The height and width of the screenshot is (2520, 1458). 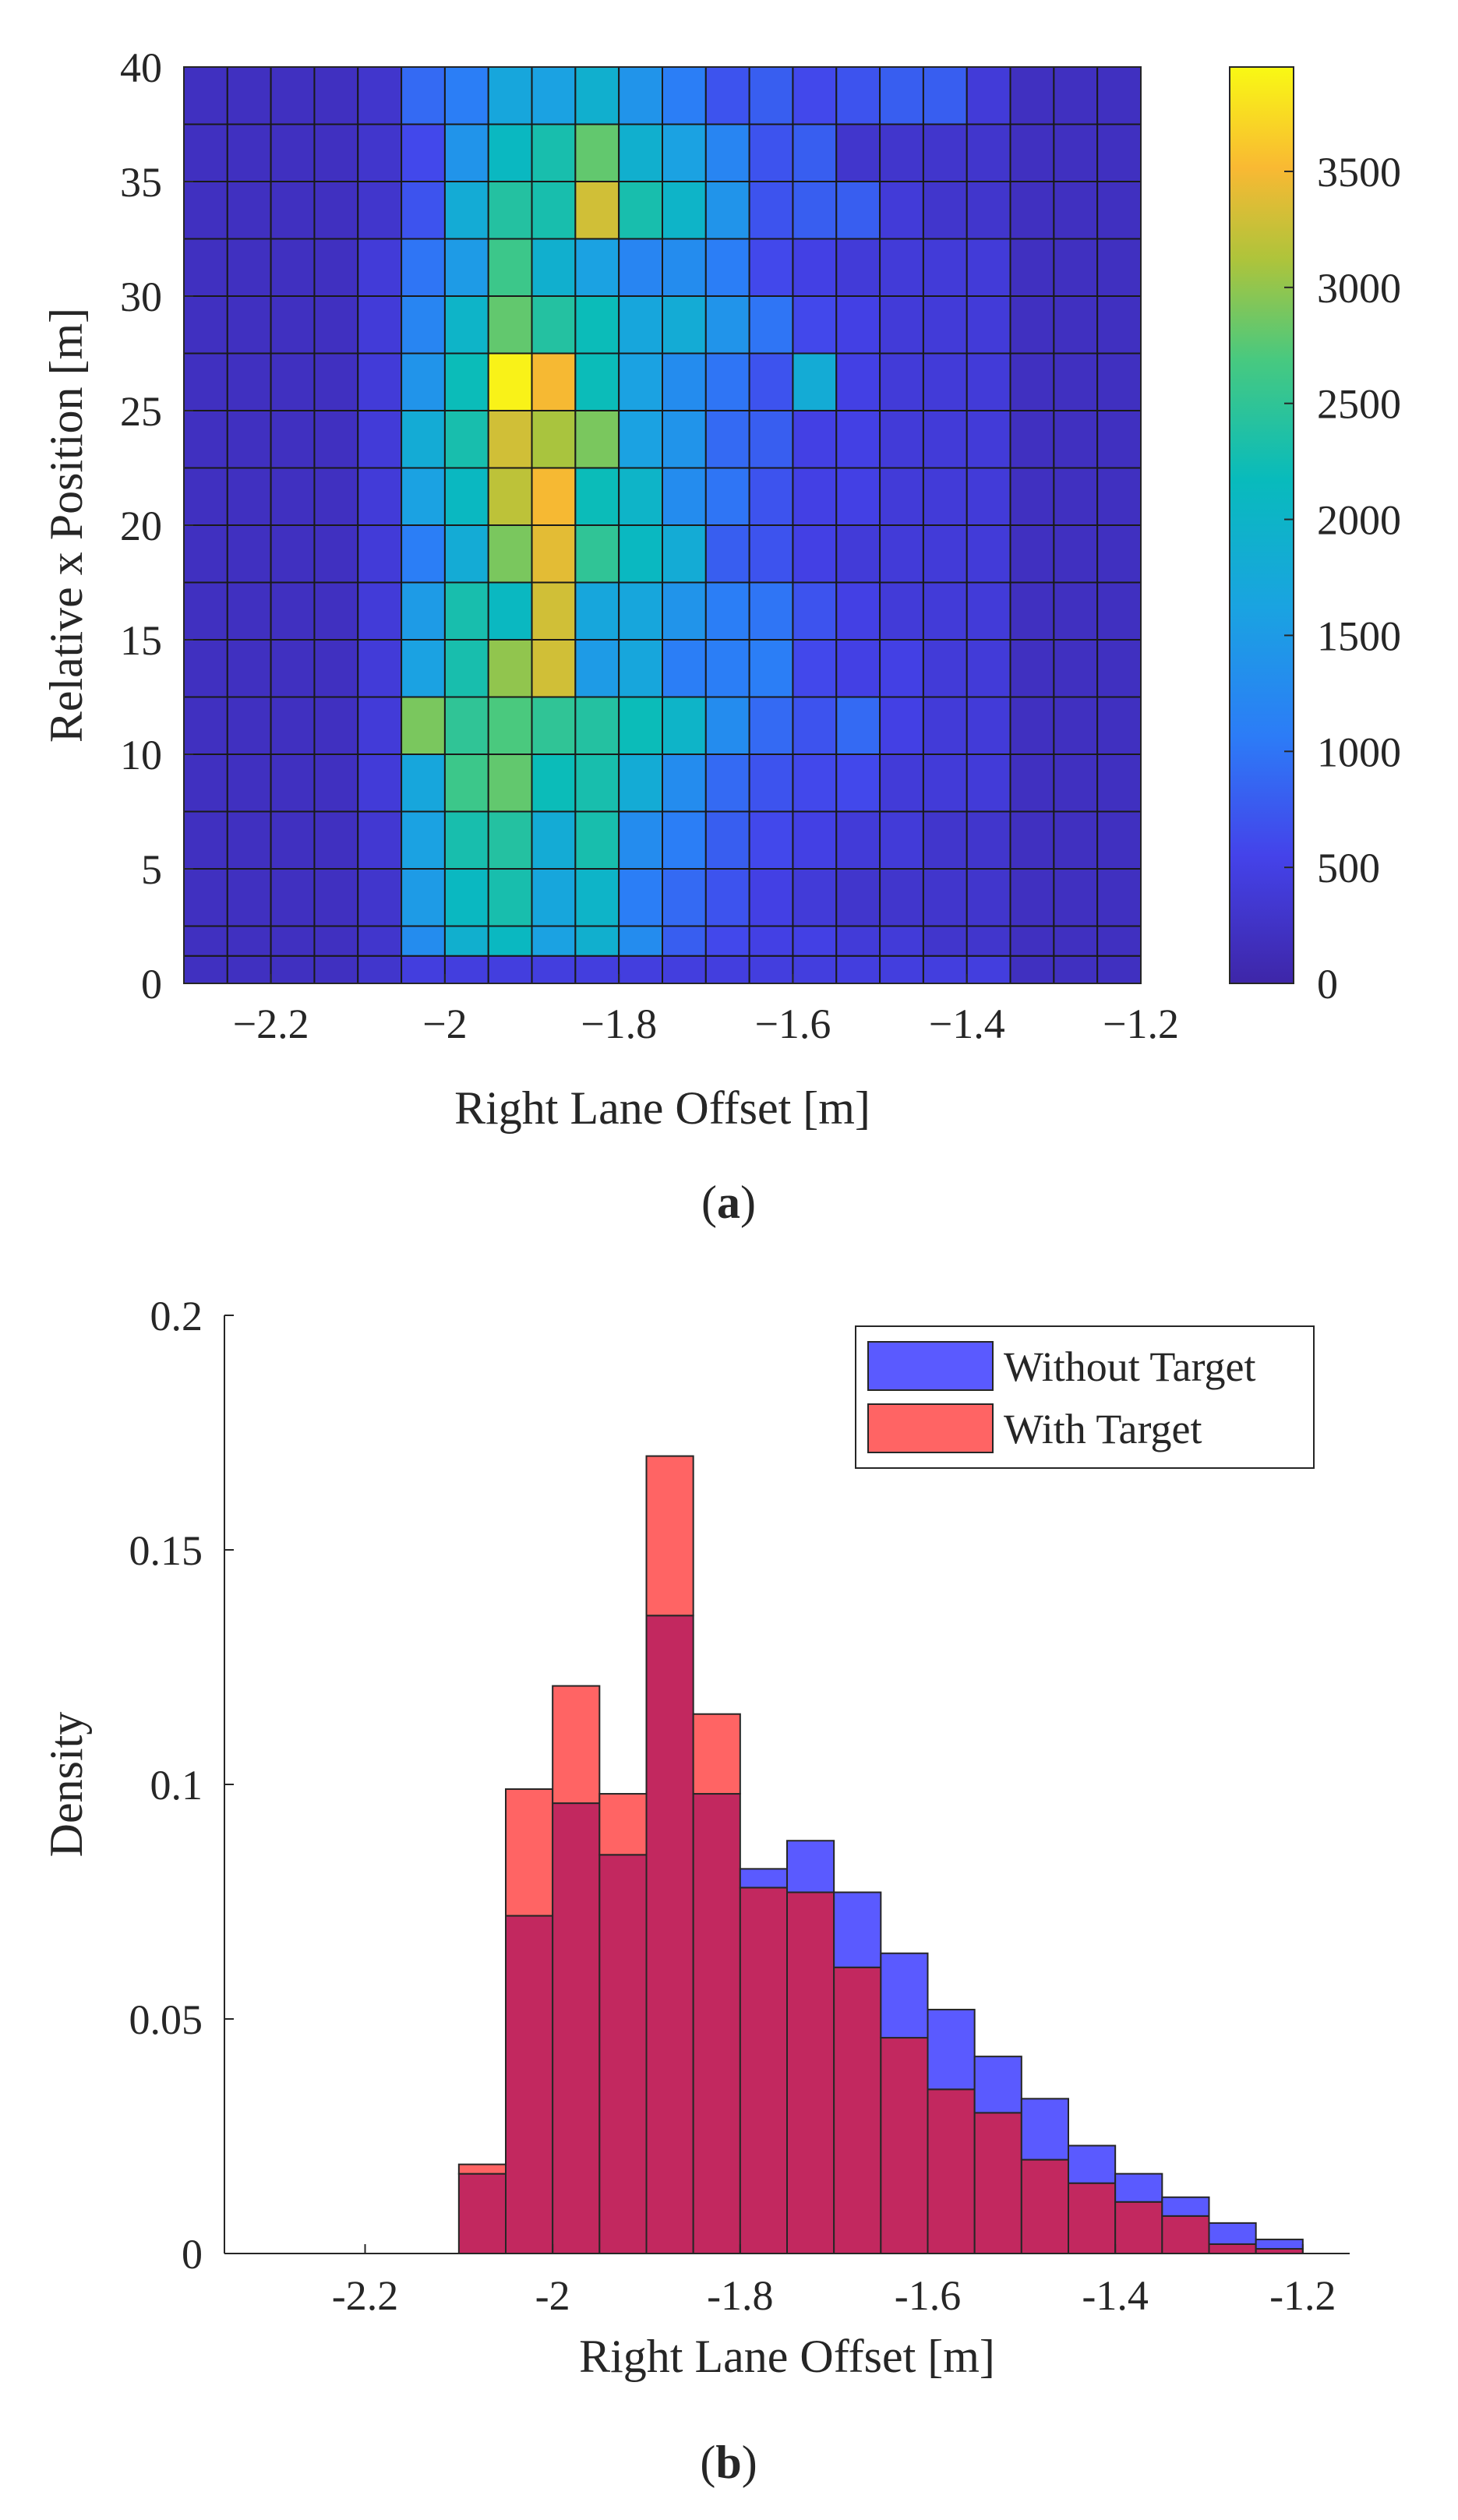 I want to click on heatmap-y-label: Relative x Position [m], so click(x=66, y=526).